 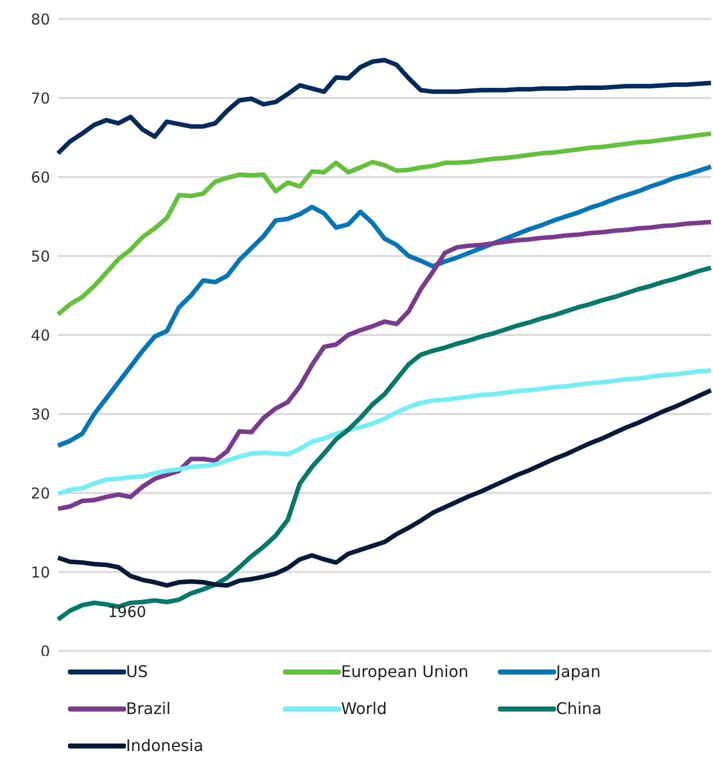 I want to click on line-series, so click(x=384, y=107).